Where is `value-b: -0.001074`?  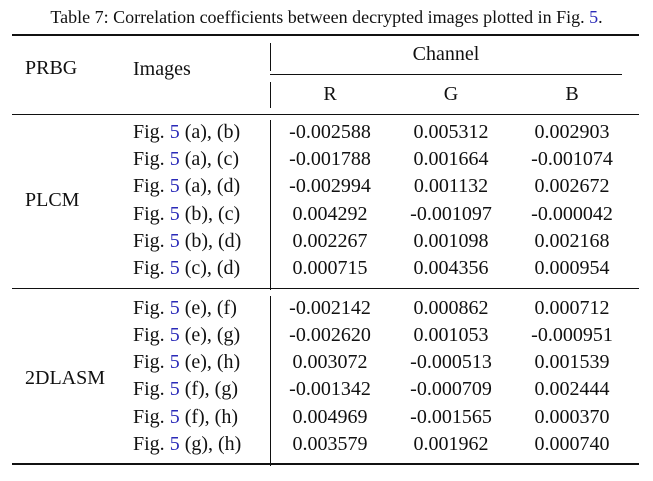
value-b: -0.001074 is located at coordinates (572, 159).